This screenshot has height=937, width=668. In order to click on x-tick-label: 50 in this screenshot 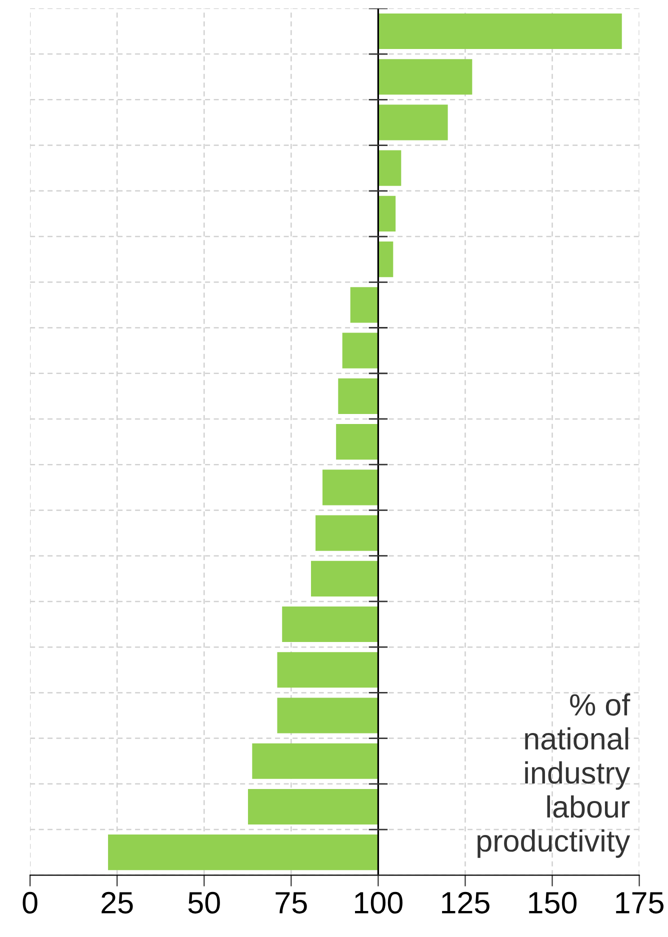, I will do `click(204, 903)`.